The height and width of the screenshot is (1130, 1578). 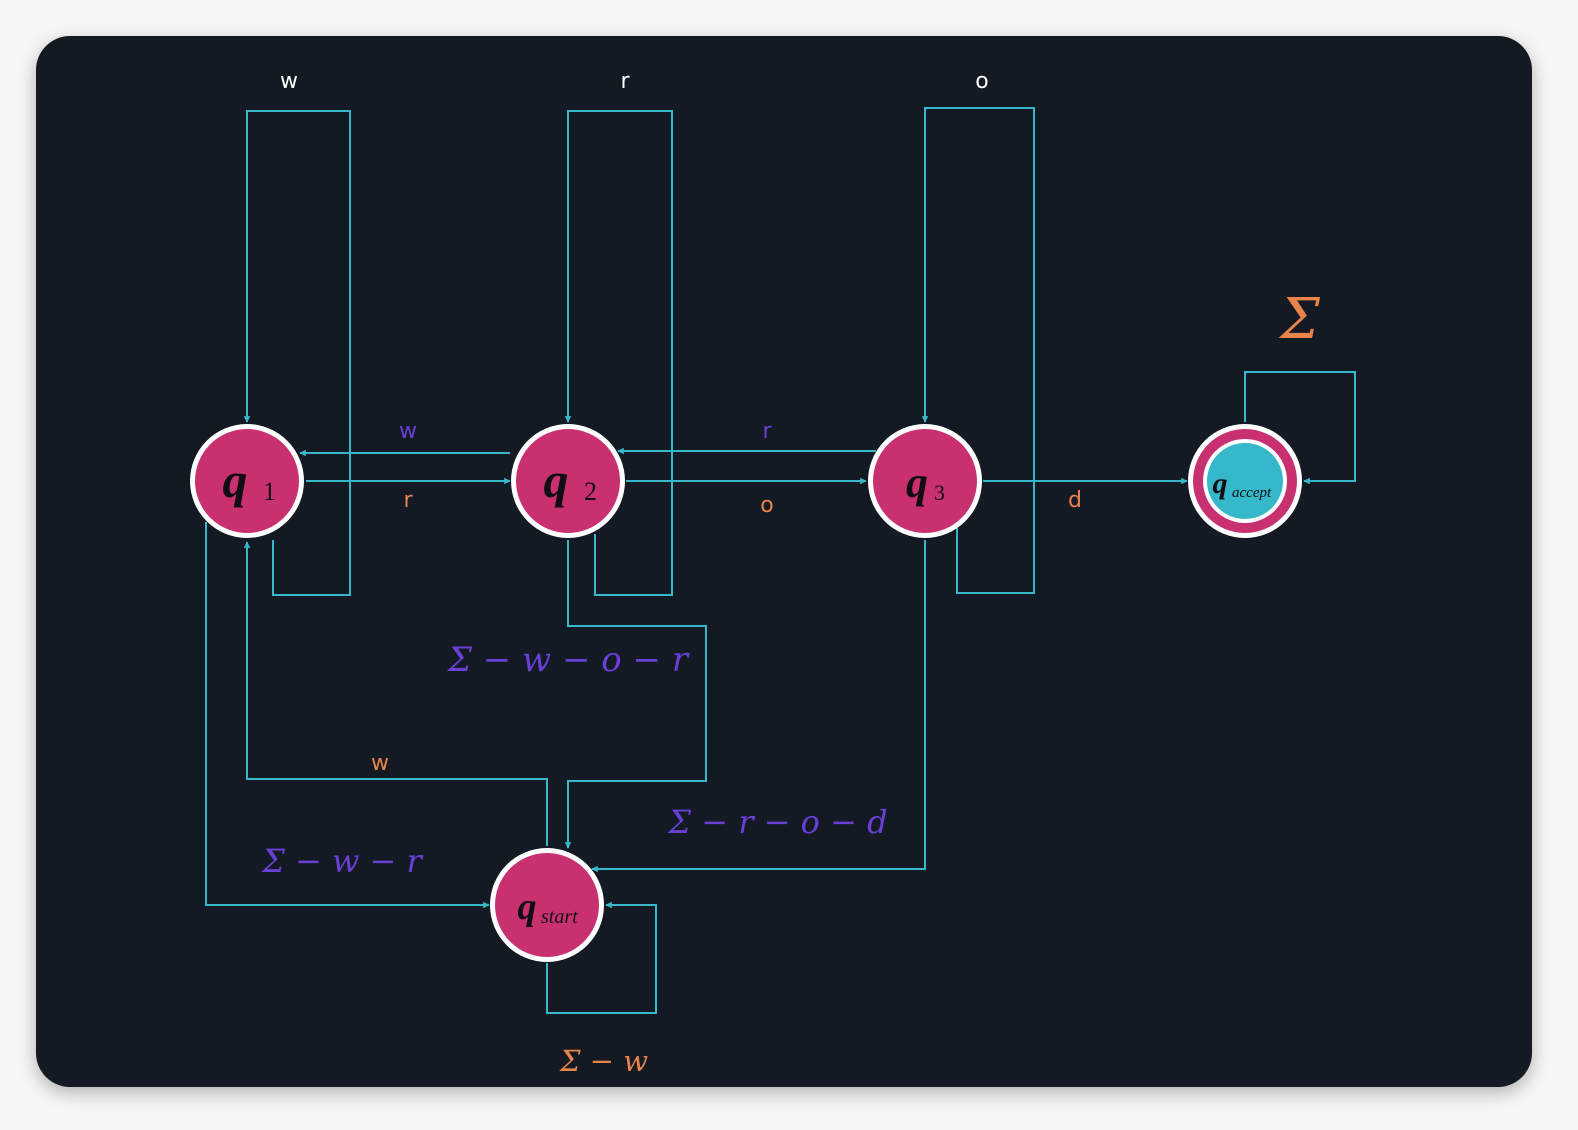 What do you see at coordinates (297, 353) in the screenshot?
I see `q1-self-loop-edge` at bounding box center [297, 353].